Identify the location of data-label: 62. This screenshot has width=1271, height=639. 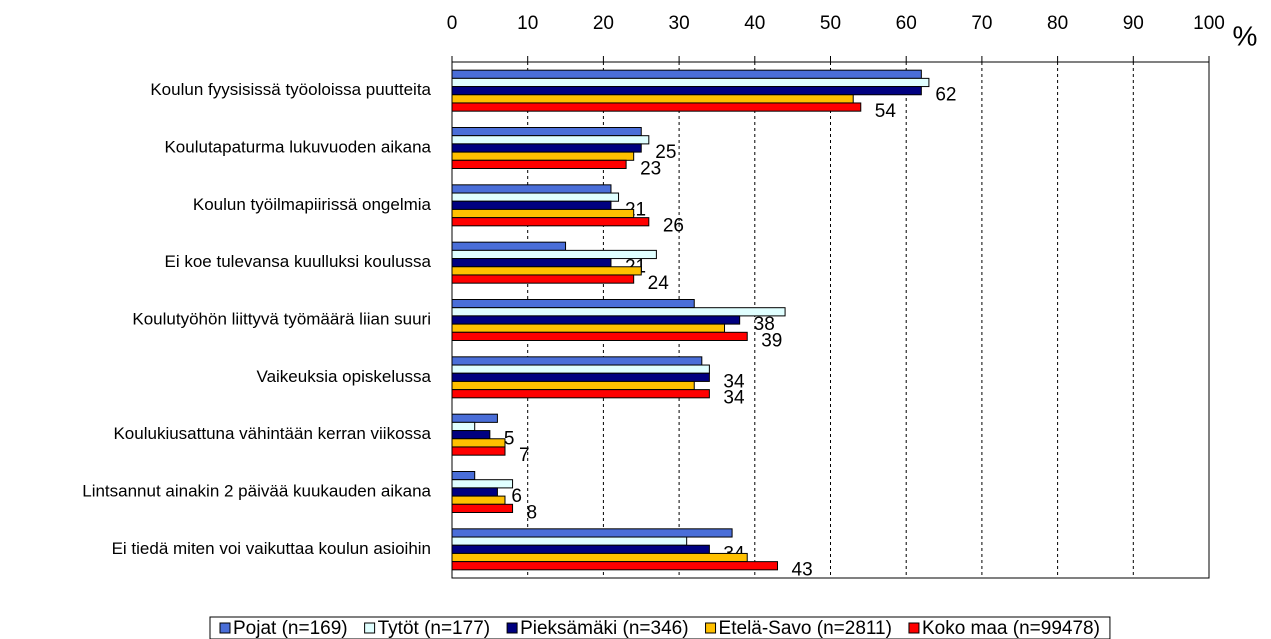
(945, 95).